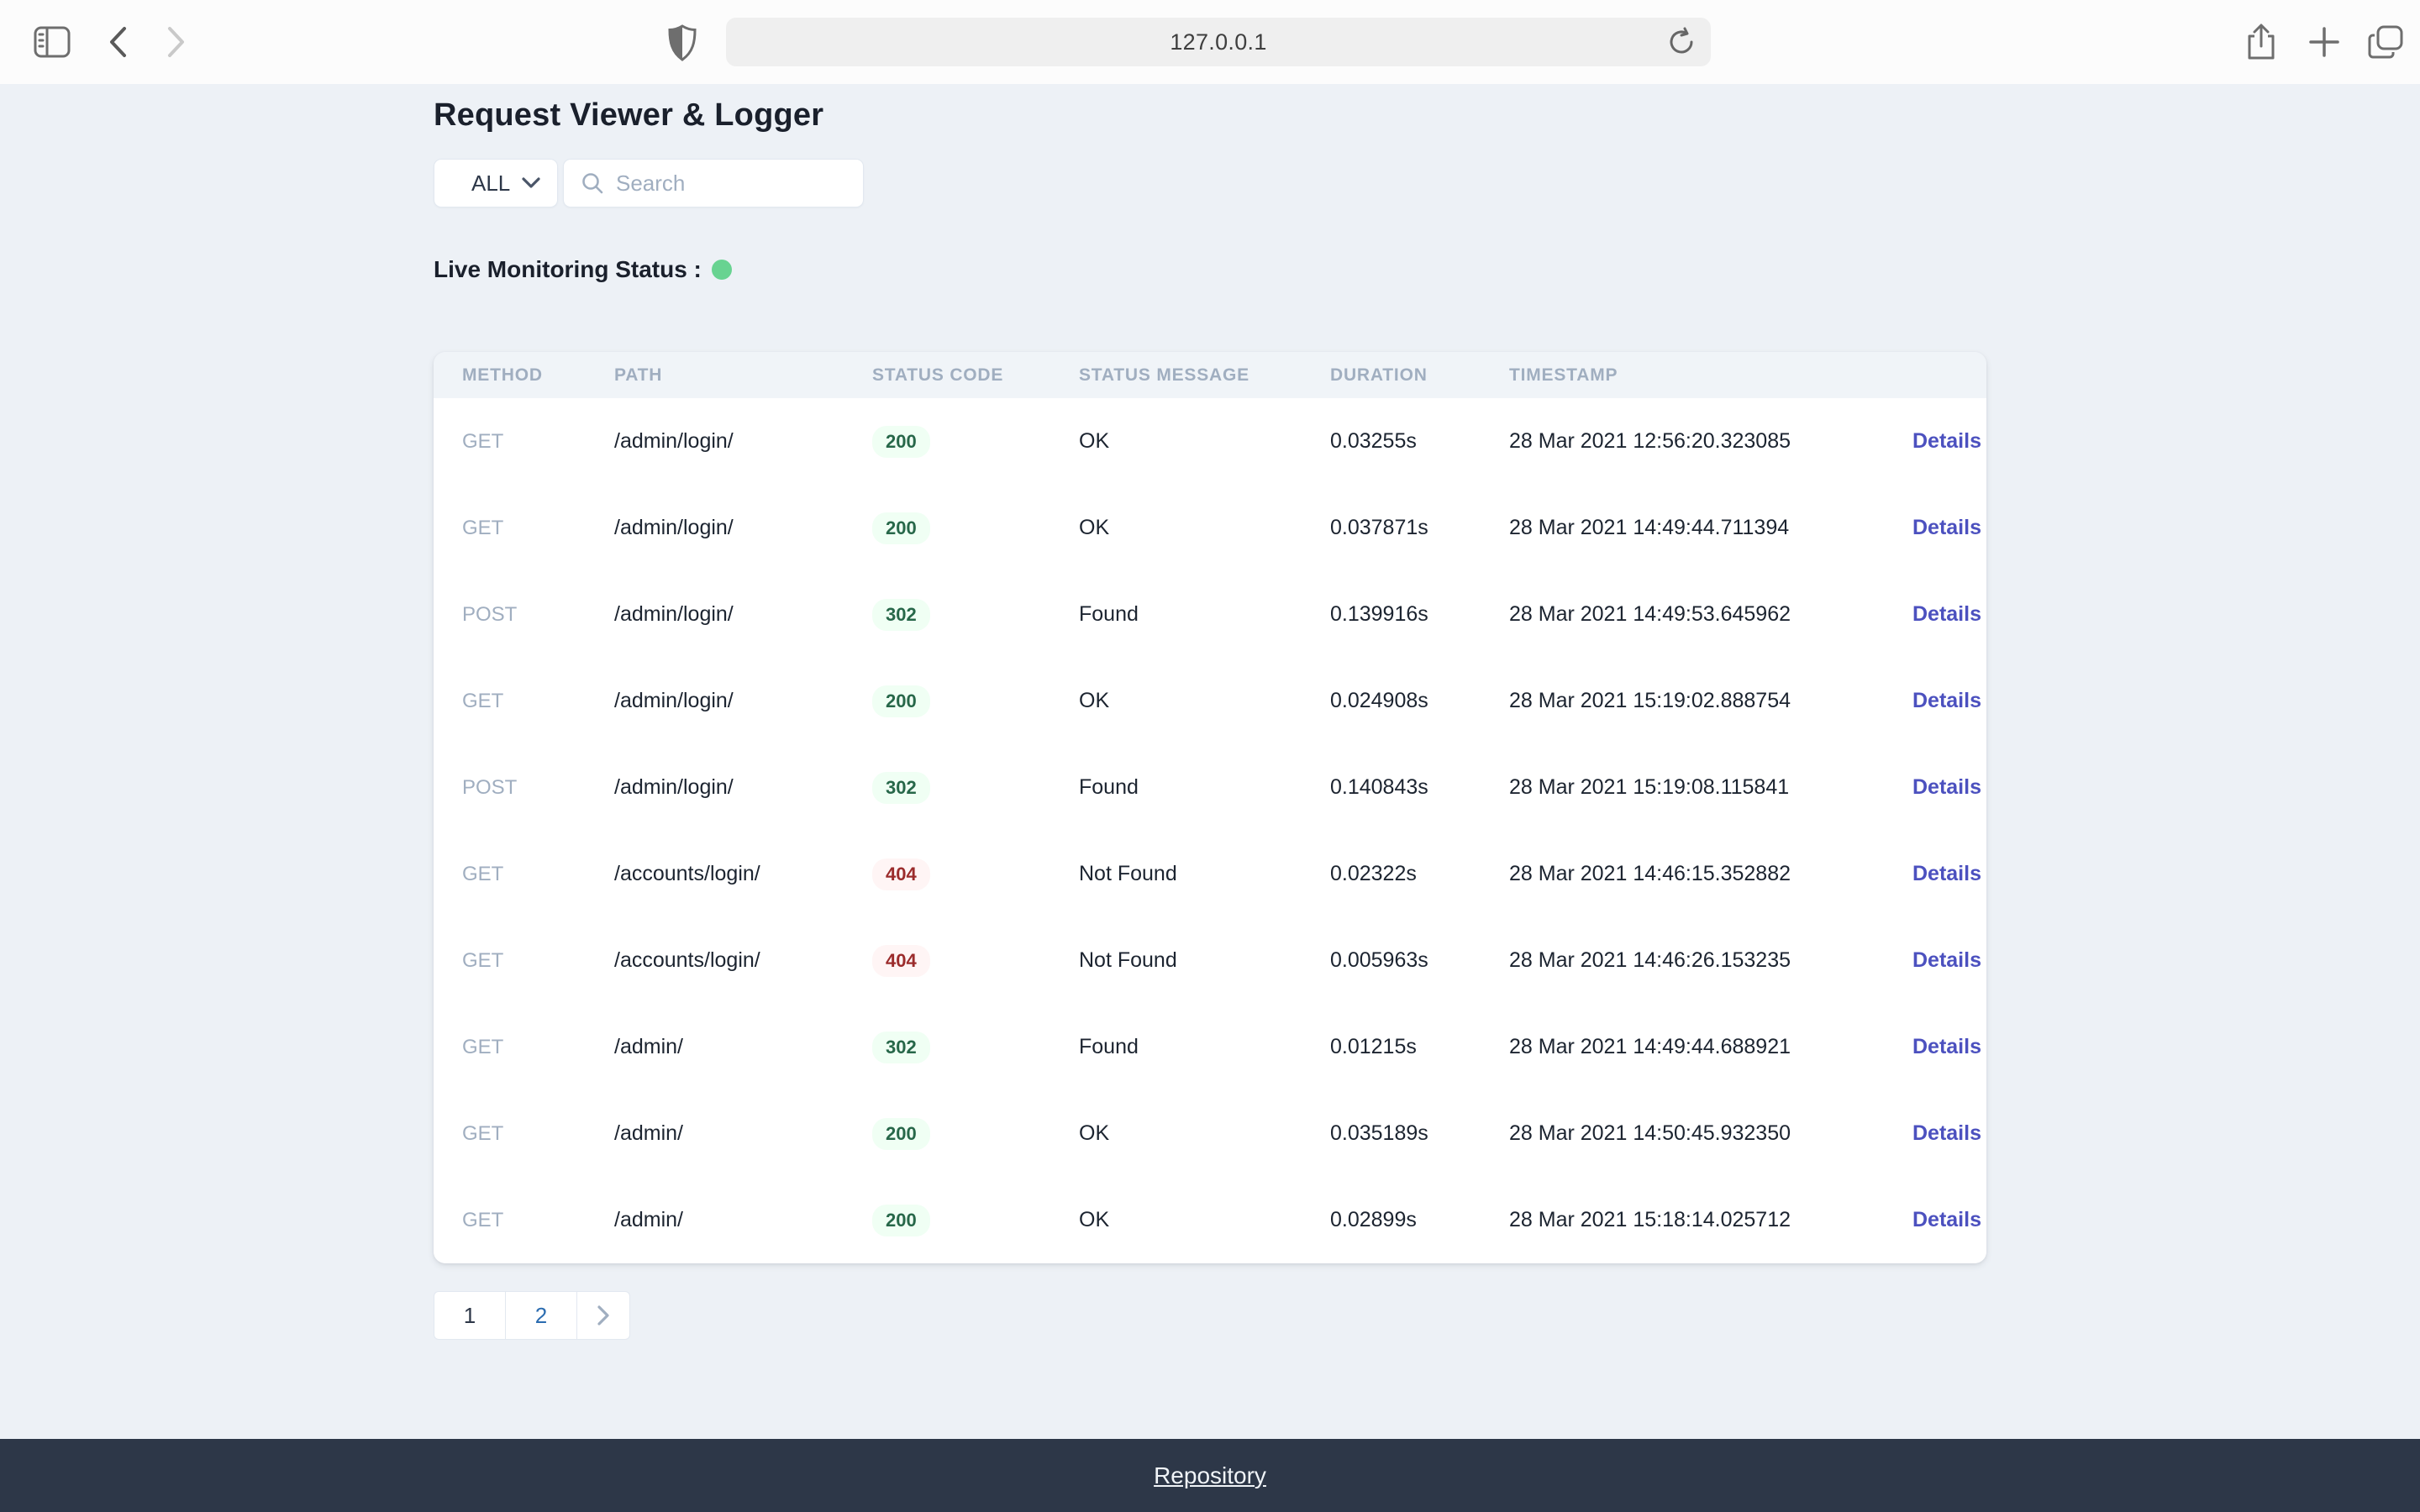  I want to click on live-monitoring-label: Live Monitoring Status :, so click(568, 269).